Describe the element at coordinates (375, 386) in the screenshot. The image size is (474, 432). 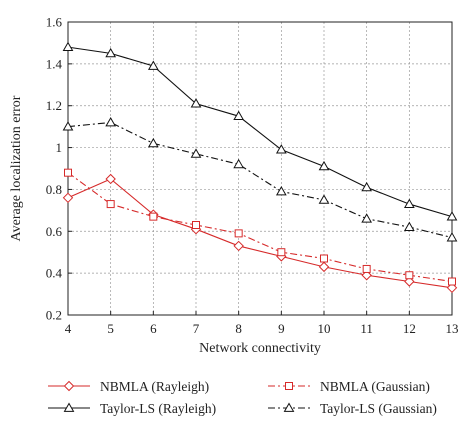
I see `legend-label: NBMLA (Gaussian)` at that location.